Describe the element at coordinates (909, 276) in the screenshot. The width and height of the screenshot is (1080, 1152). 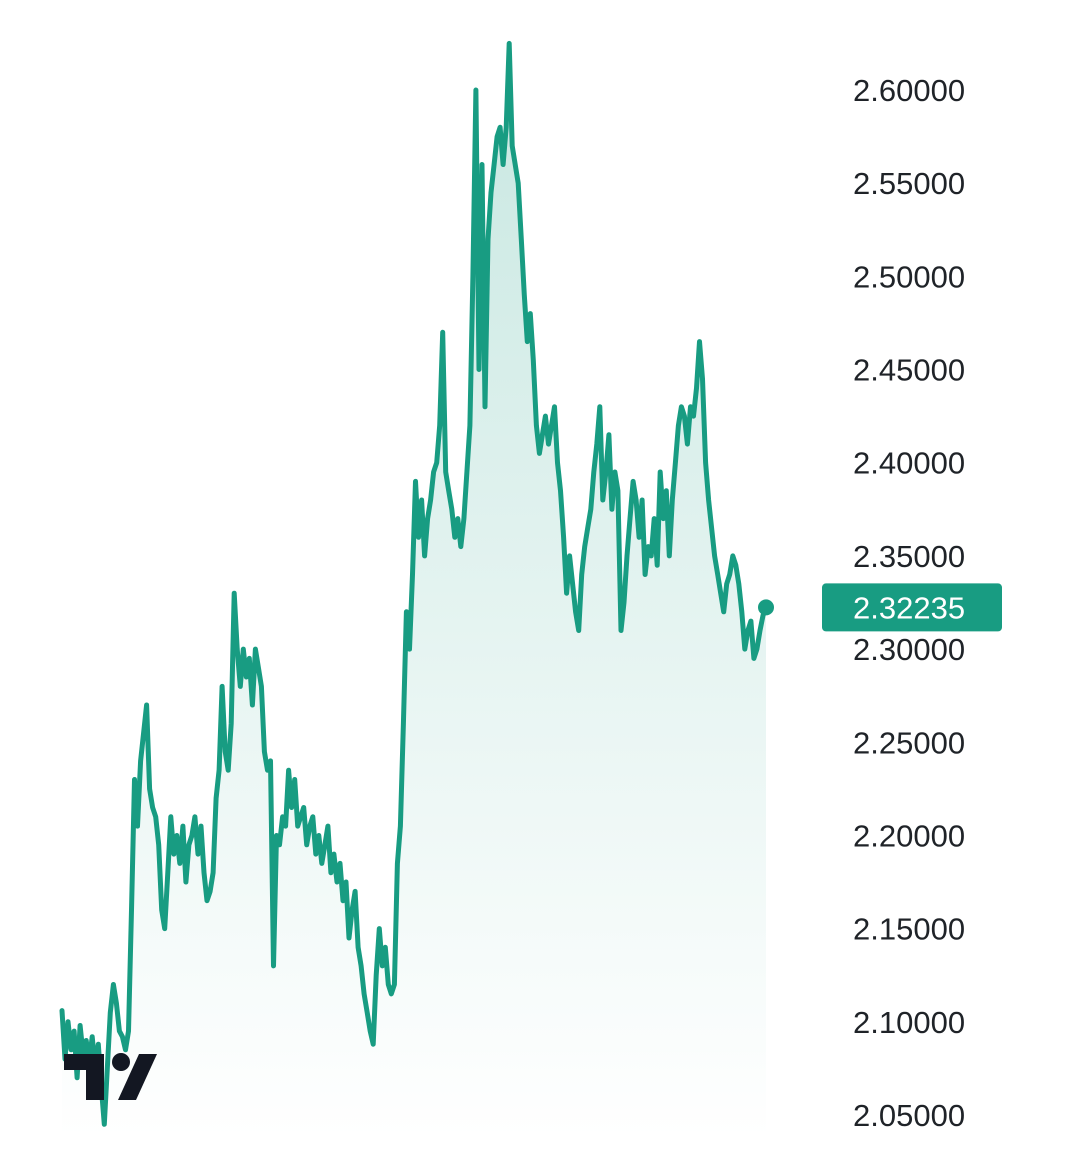
I see `y-tick-label: 2.50000` at that location.